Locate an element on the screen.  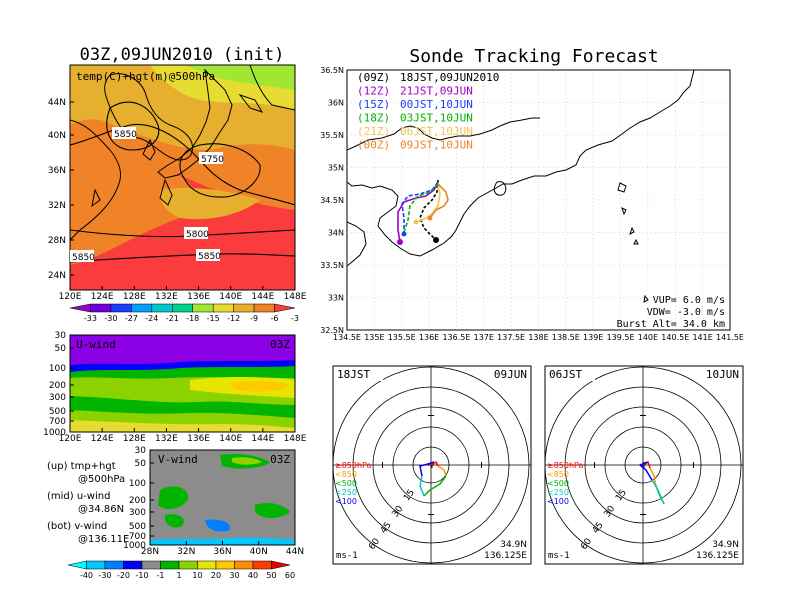
v-wind-lat-ticks: 28N 32N 36N 40N 44N is located at coordinates (222, 549).